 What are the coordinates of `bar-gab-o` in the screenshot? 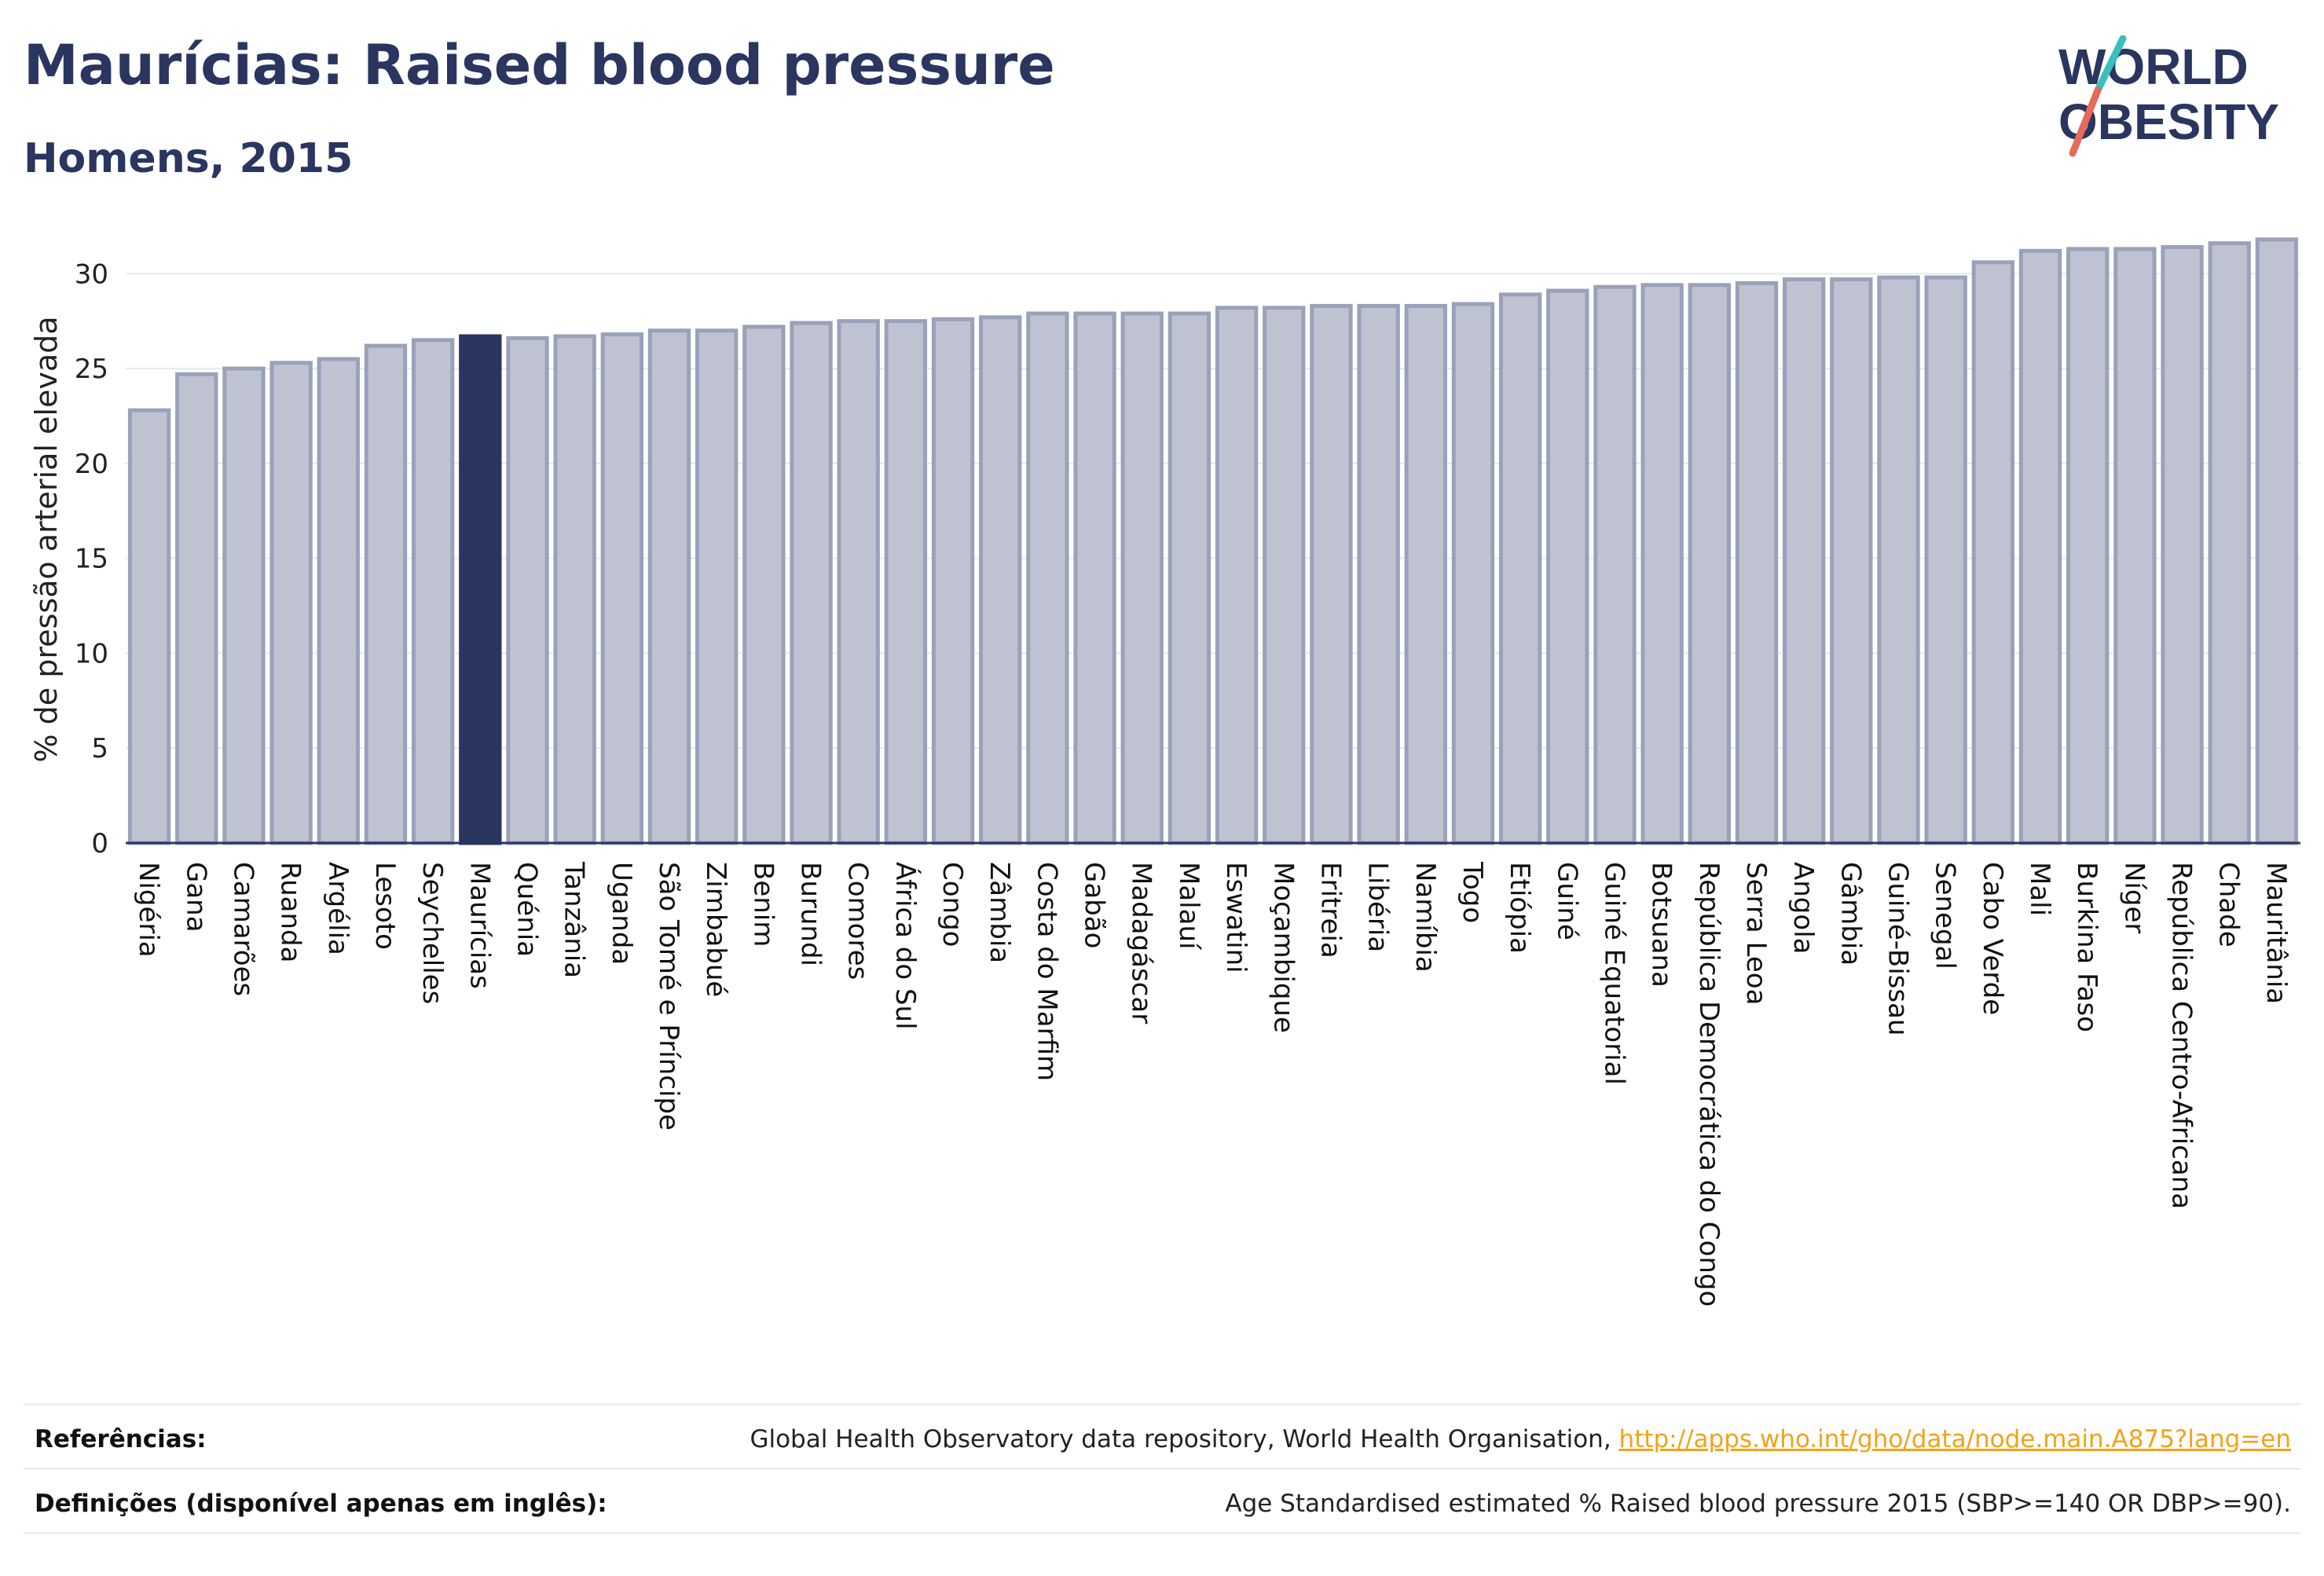 It's located at (1094, 578).